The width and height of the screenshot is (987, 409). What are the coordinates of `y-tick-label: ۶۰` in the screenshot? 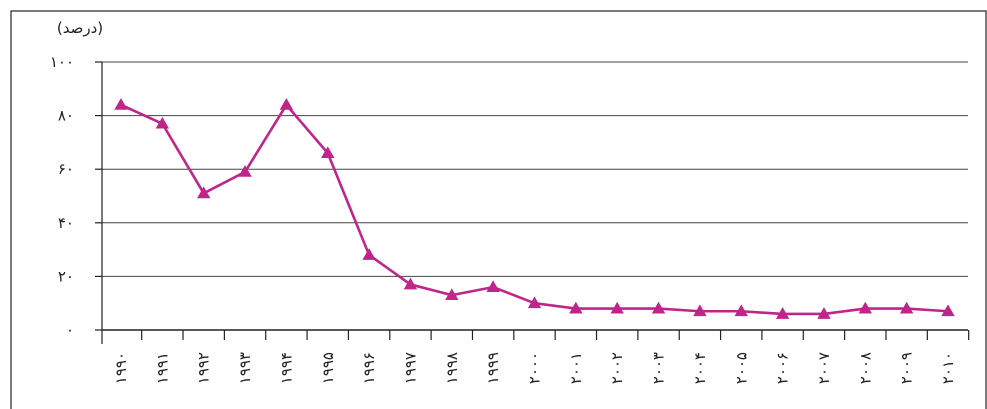 It's located at (66, 169).